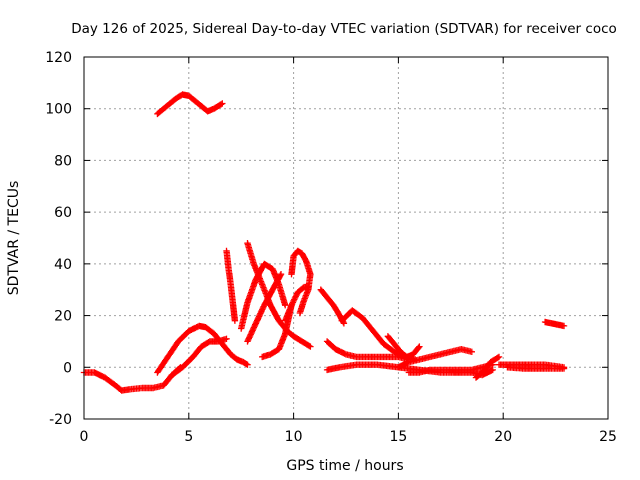  I want to click on y-tick-label: 80, so click(63, 161).